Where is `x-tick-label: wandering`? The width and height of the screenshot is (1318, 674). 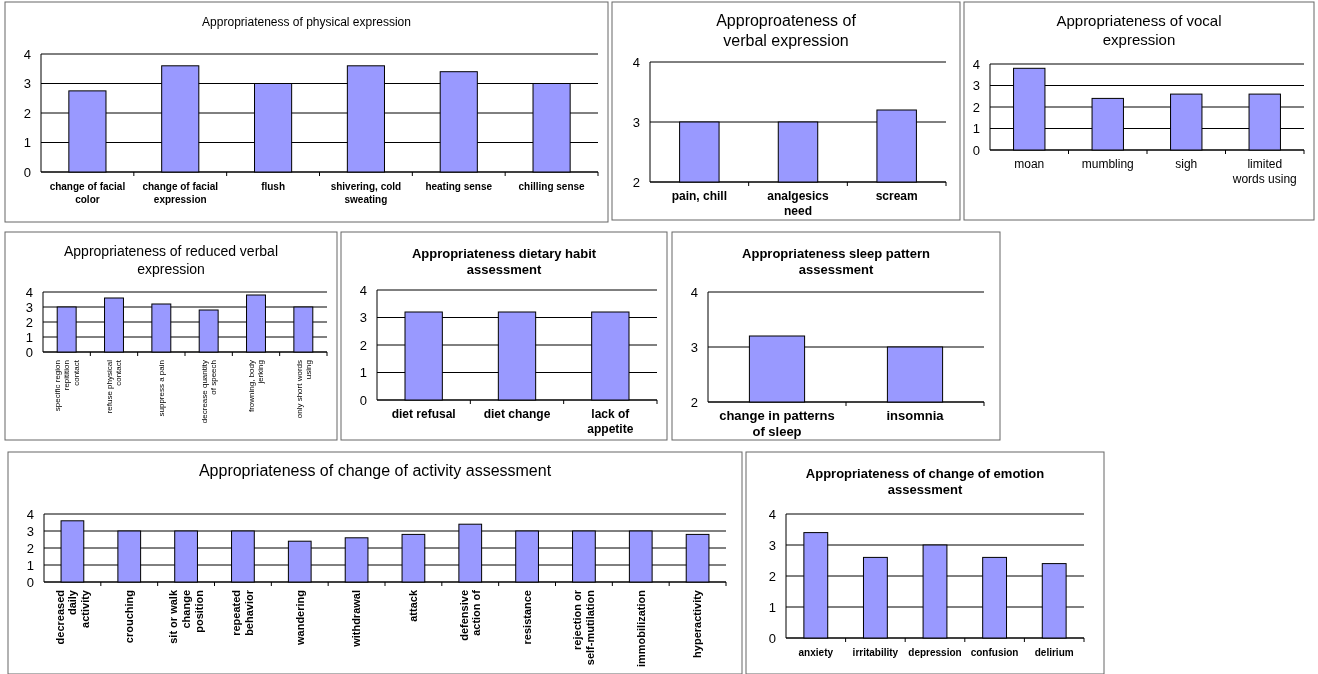 x-tick-label: wandering is located at coordinates (299, 618).